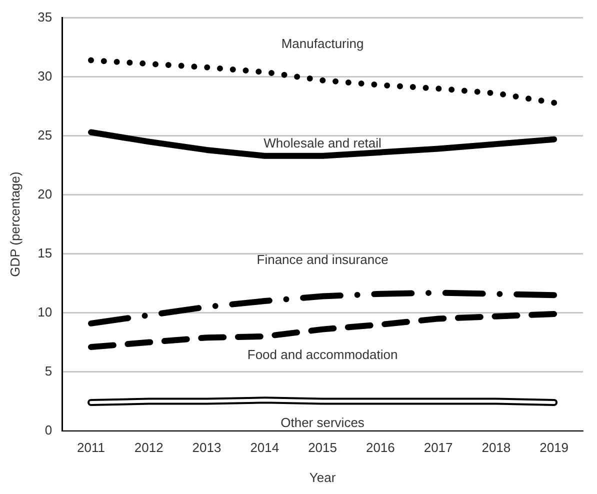 This screenshot has width=597, height=494. Describe the element at coordinates (45, 76) in the screenshot. I see `y-tick-label: 30` at that location.